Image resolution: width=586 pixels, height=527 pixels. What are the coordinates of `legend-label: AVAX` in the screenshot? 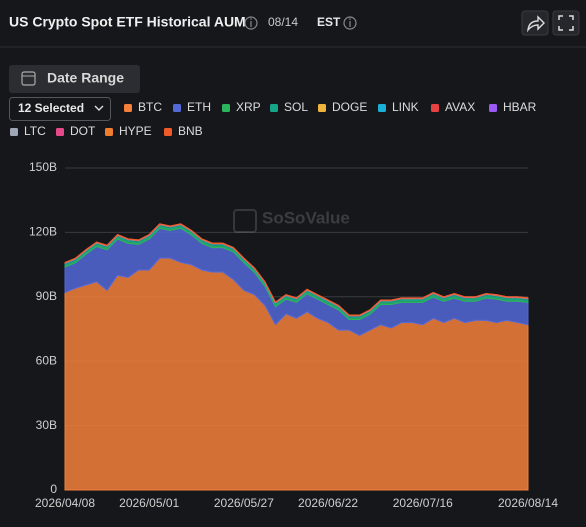 It's located at (460, 107).